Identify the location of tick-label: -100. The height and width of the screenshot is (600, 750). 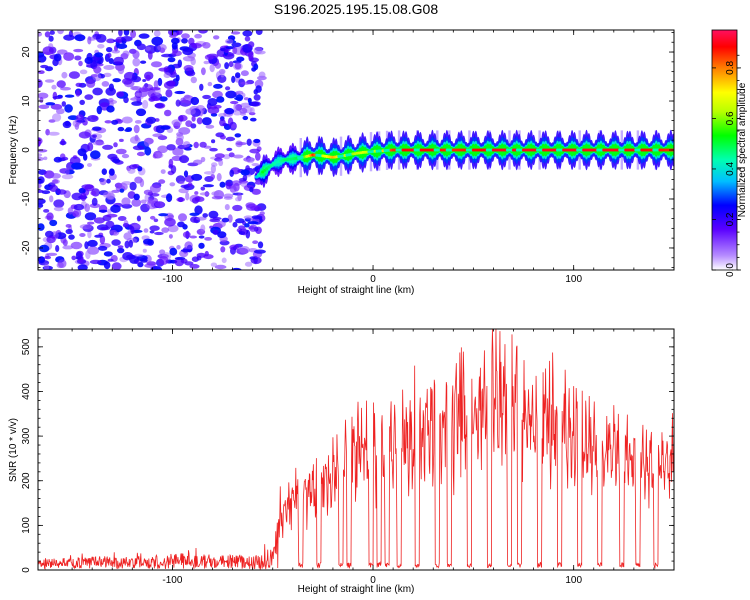
(172, 580).